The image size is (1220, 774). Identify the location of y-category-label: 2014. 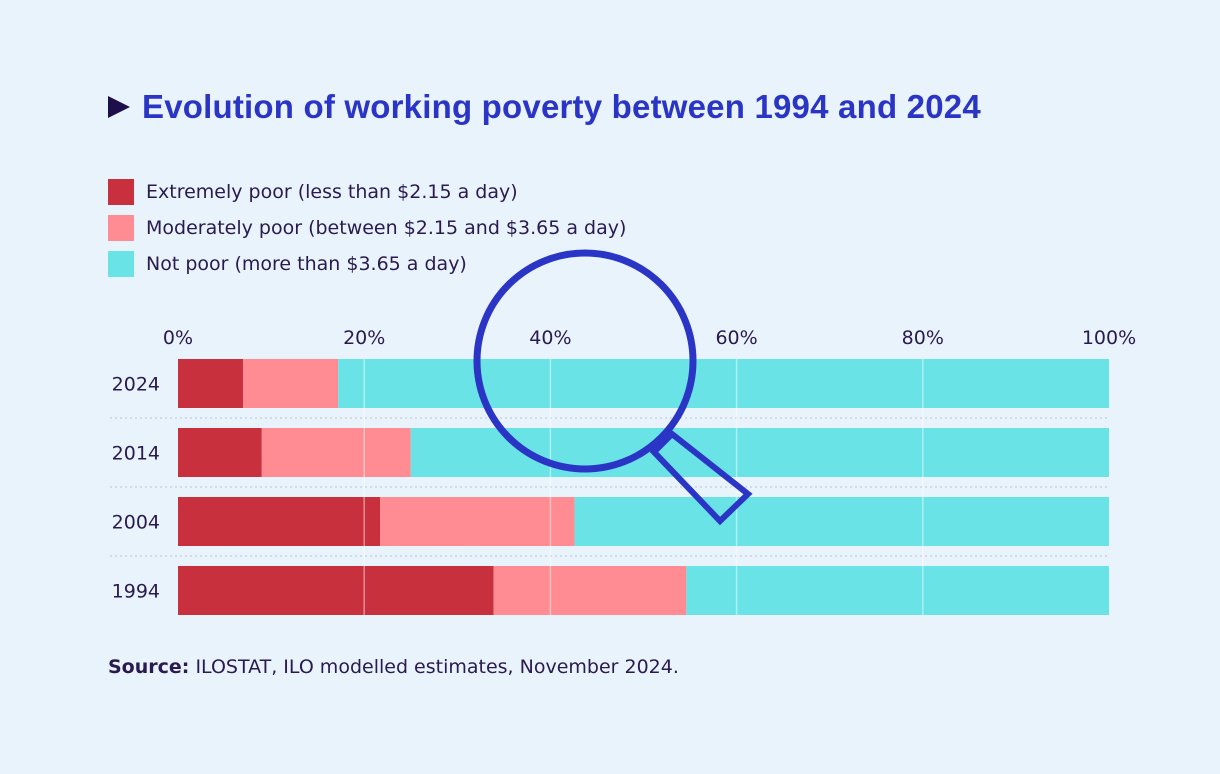
(136, 454).